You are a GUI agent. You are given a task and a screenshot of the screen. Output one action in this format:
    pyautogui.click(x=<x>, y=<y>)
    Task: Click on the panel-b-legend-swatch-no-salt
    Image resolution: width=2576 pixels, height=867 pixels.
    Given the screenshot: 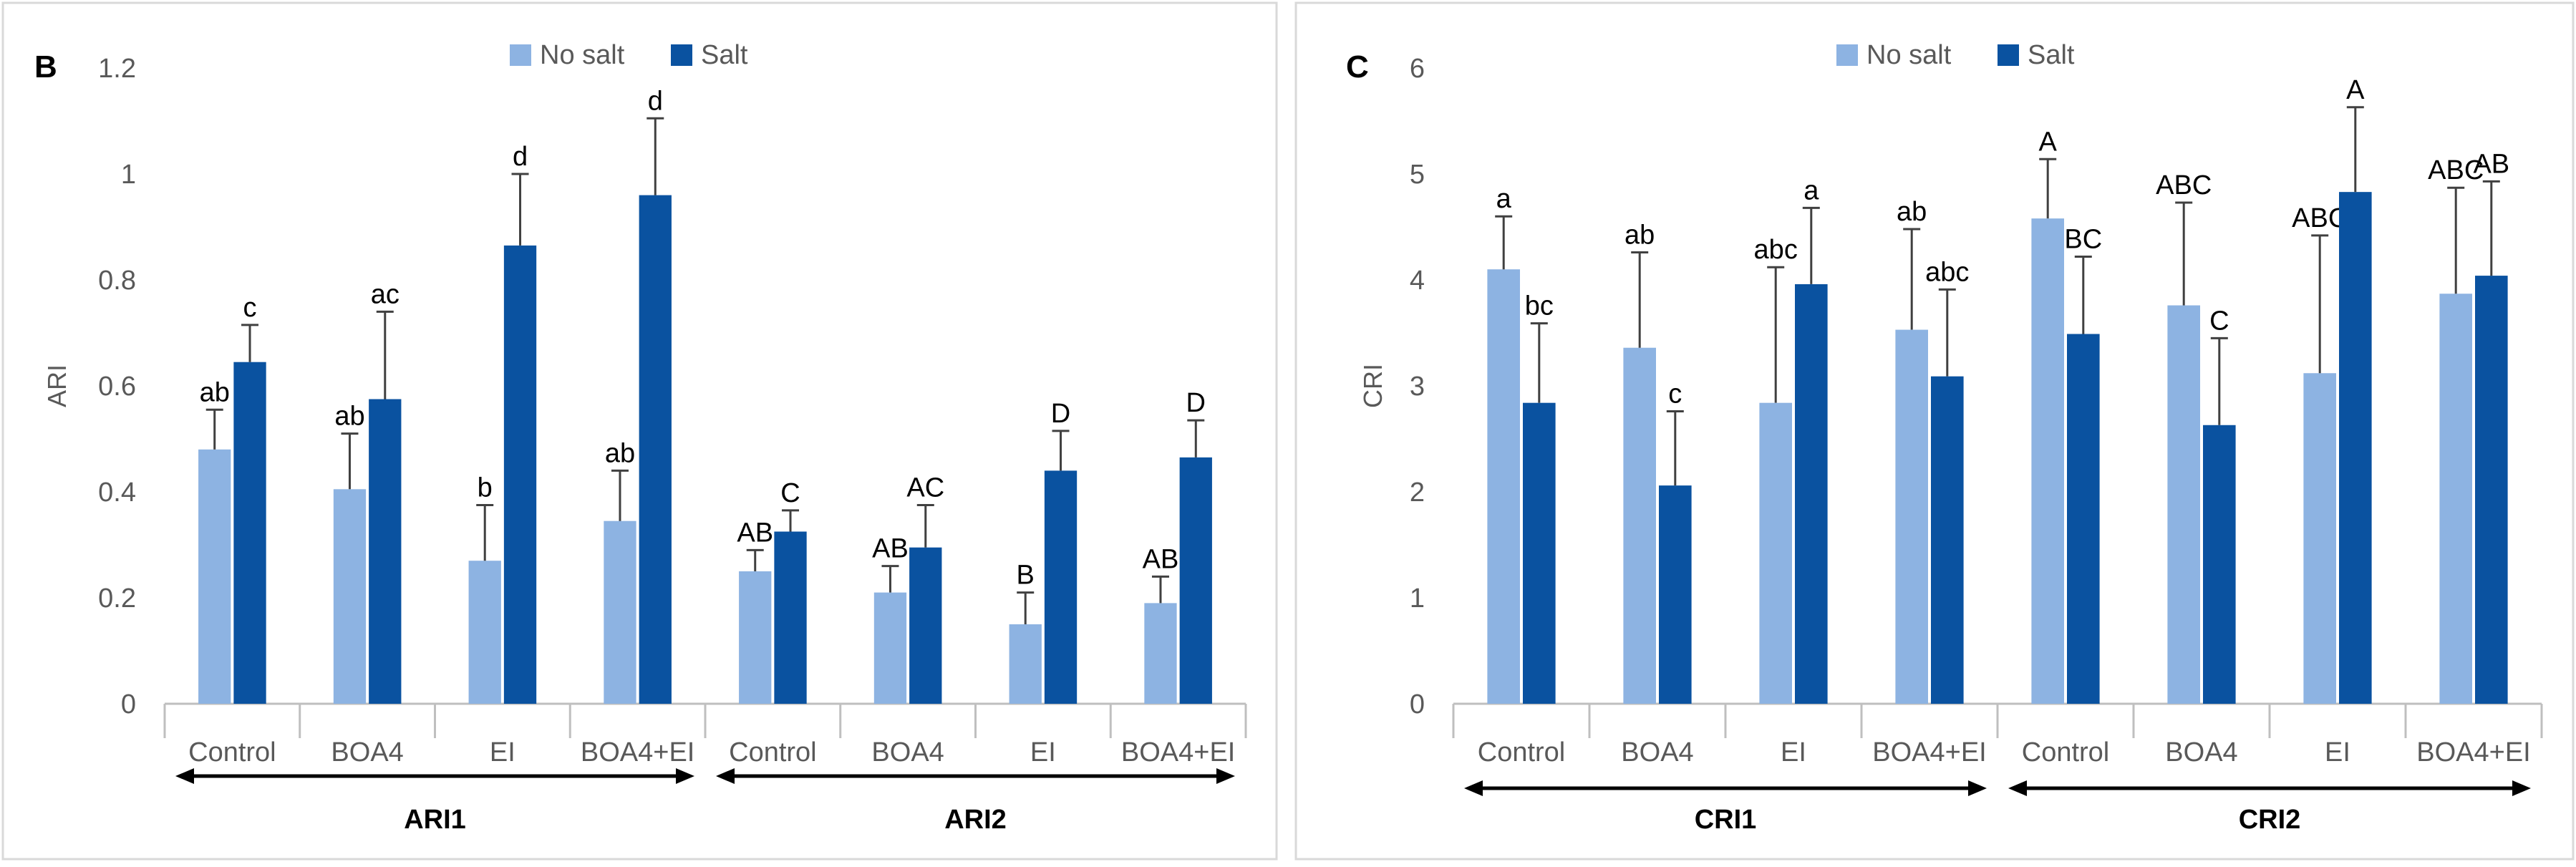 What is the action you would take?
    pyautogui.click(x=520, y=55)
    